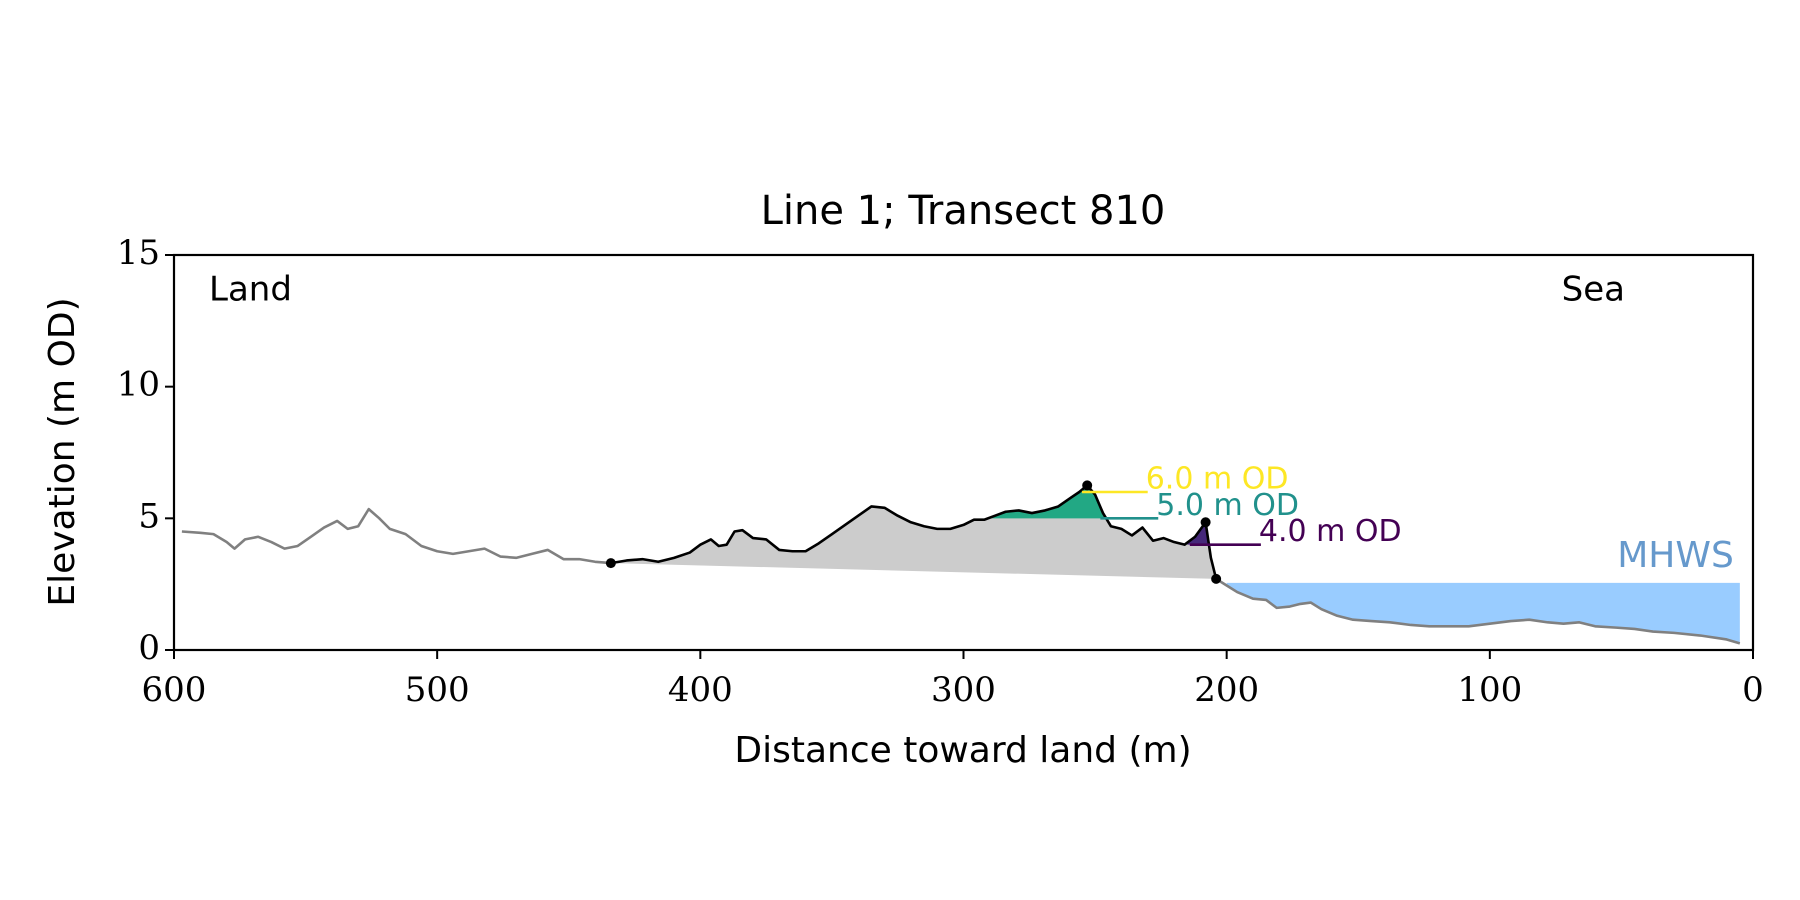 This screenshot has width=1800, height=900. Describe the element at coordinates (1483, 613) in the screenshot. I see `mhws-fill` at that location.